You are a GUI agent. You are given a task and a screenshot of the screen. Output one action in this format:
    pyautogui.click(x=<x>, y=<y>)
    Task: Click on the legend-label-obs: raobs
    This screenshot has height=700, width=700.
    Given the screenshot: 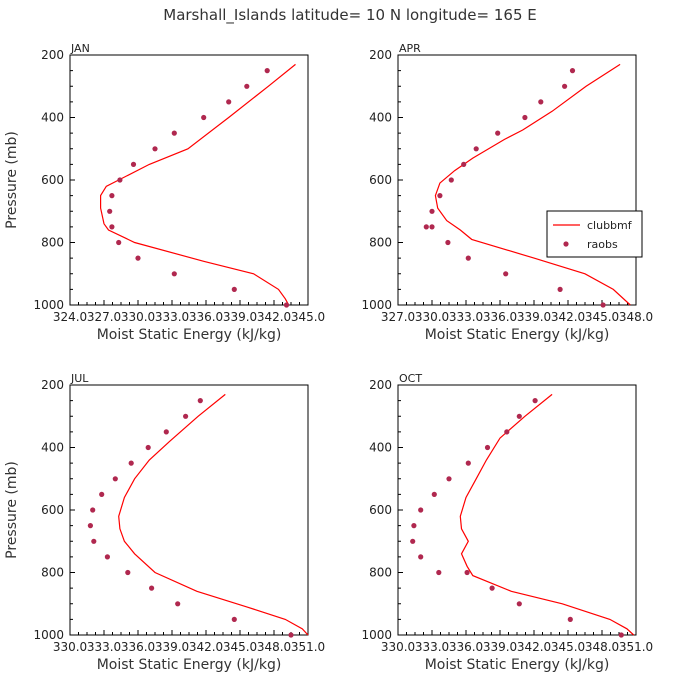 What is the action you would take?
    pyautogui.click(x=602, y=244)
    